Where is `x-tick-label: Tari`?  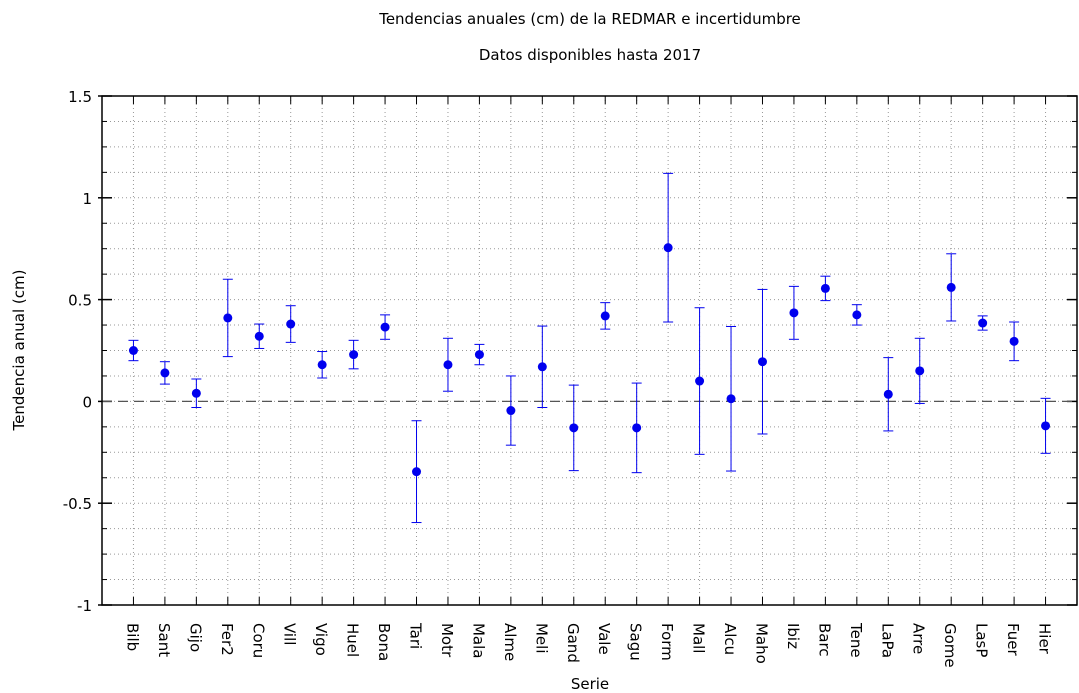 x-tick-label: Tari is located at coordinates (416, 635).